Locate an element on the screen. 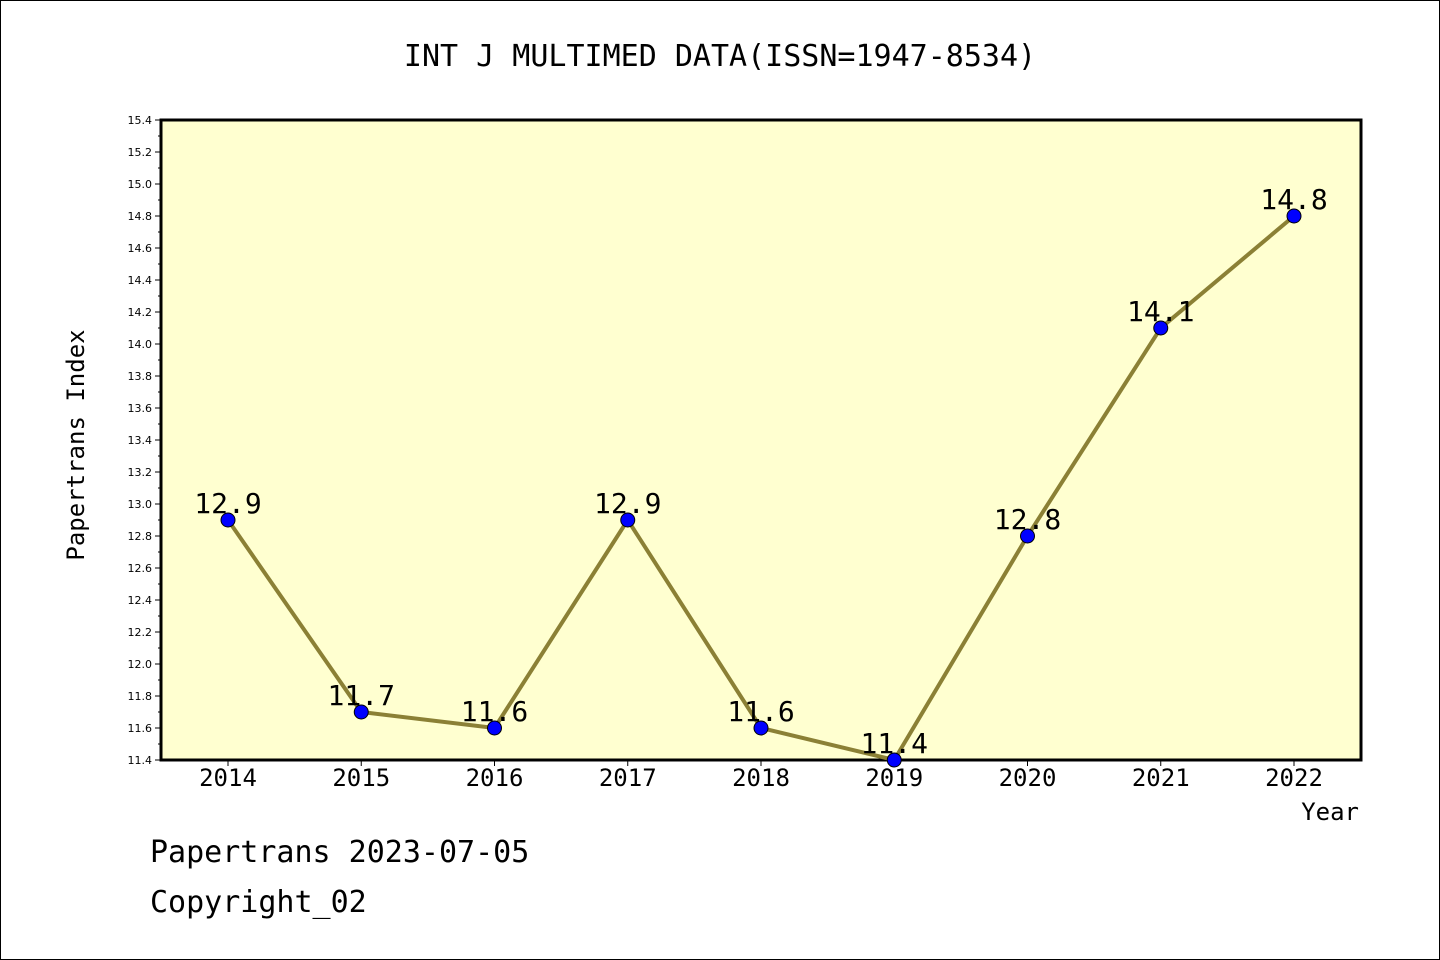  y-tick-label: 12.8 is located at coordinates (140, 536).